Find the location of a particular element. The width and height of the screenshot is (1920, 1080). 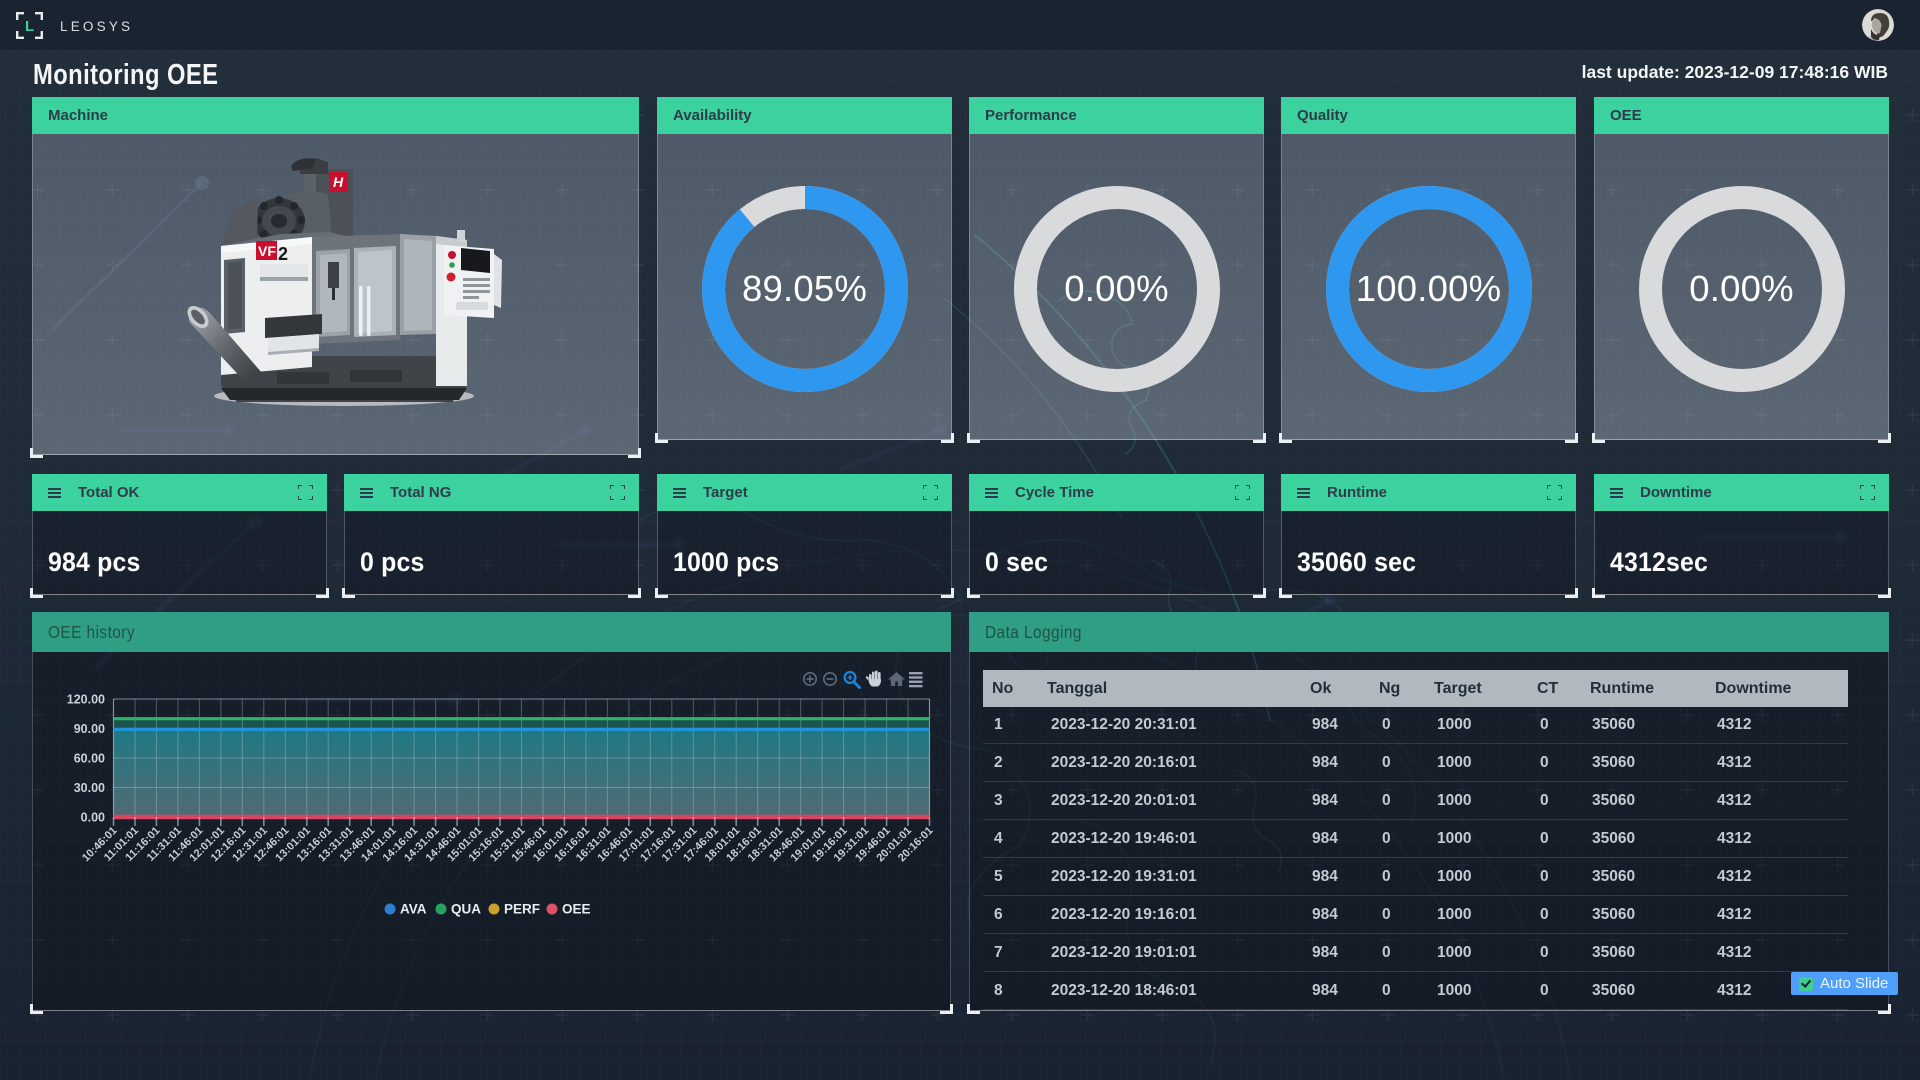

svg-text: 90.00 is located at coordinates (89, 729).